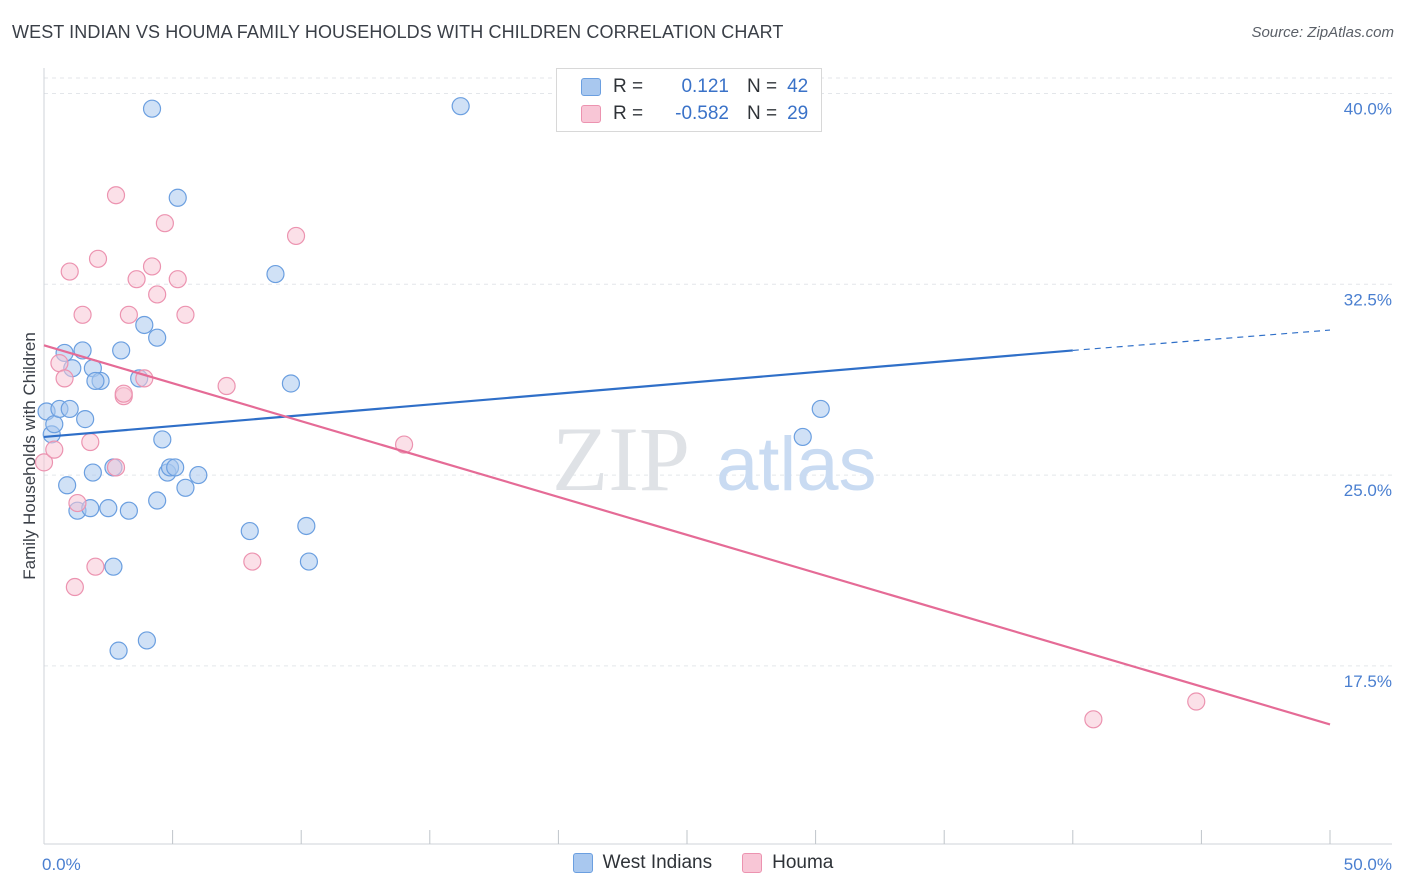  Describe the element at coordinates (751, 837) in the screenshot. I see `x-ticks` at that location.